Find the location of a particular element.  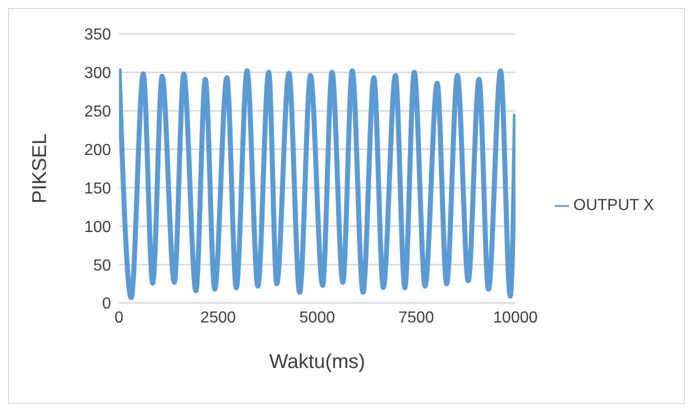

y-axis-title: PIKSEL is located at coordinates (40, 168).